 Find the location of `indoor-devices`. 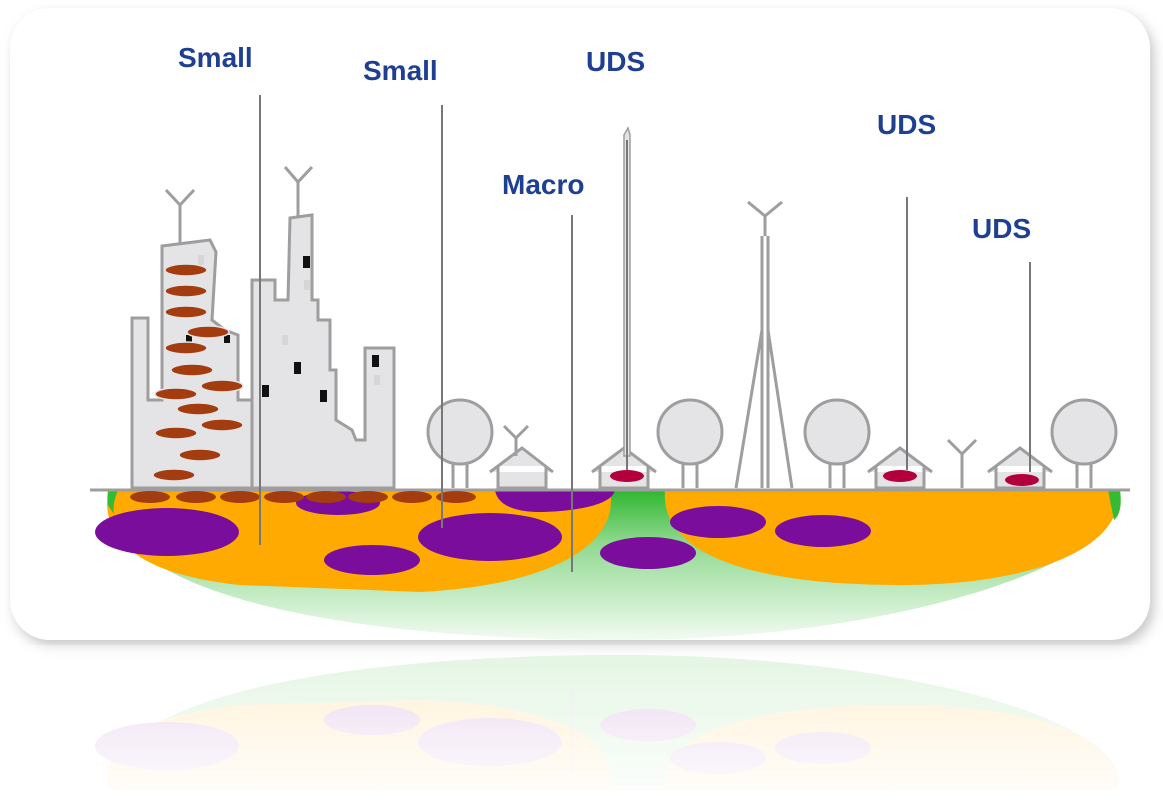

indoor-devices is located at coordinates (198, 372).